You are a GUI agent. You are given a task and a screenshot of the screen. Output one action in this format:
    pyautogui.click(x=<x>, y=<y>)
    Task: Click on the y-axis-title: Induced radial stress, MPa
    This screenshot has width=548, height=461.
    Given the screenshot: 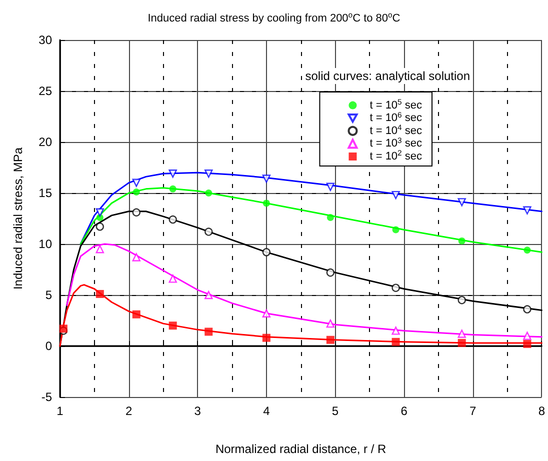 What is the action you would take?
    pyautogui.click(x=18, y=218)
    